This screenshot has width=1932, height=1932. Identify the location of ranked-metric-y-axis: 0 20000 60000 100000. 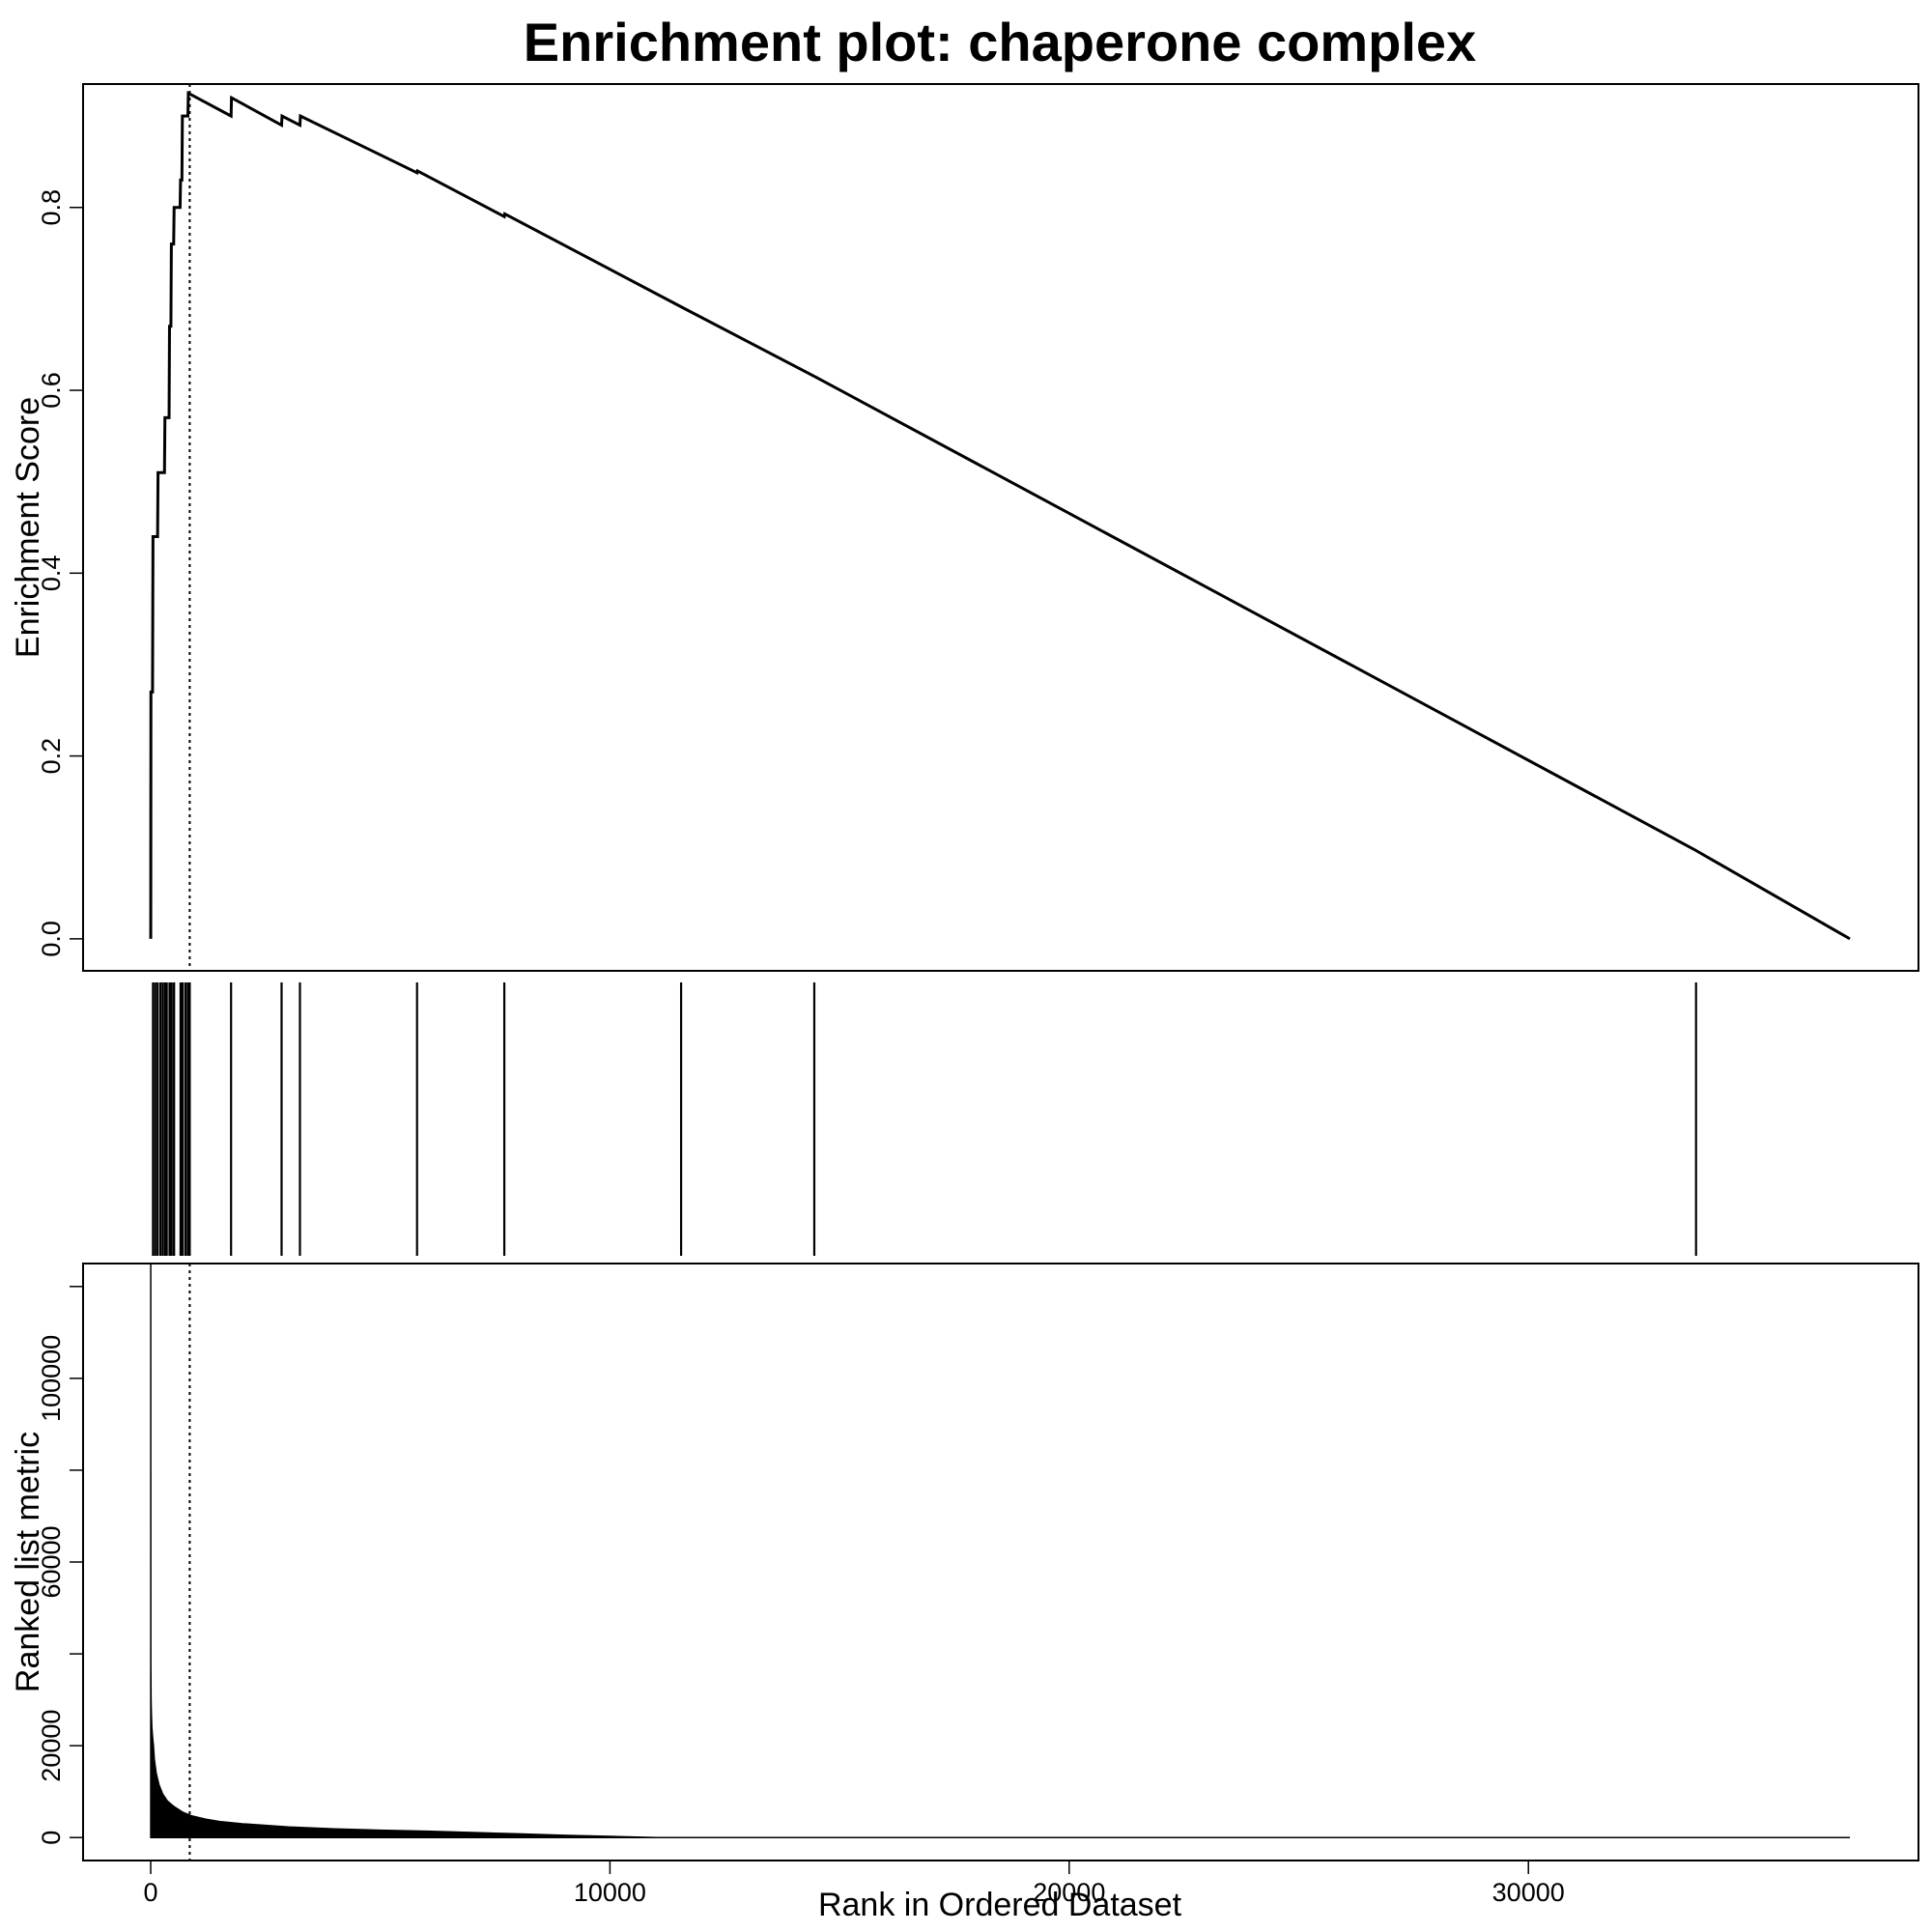
(60, 1565).